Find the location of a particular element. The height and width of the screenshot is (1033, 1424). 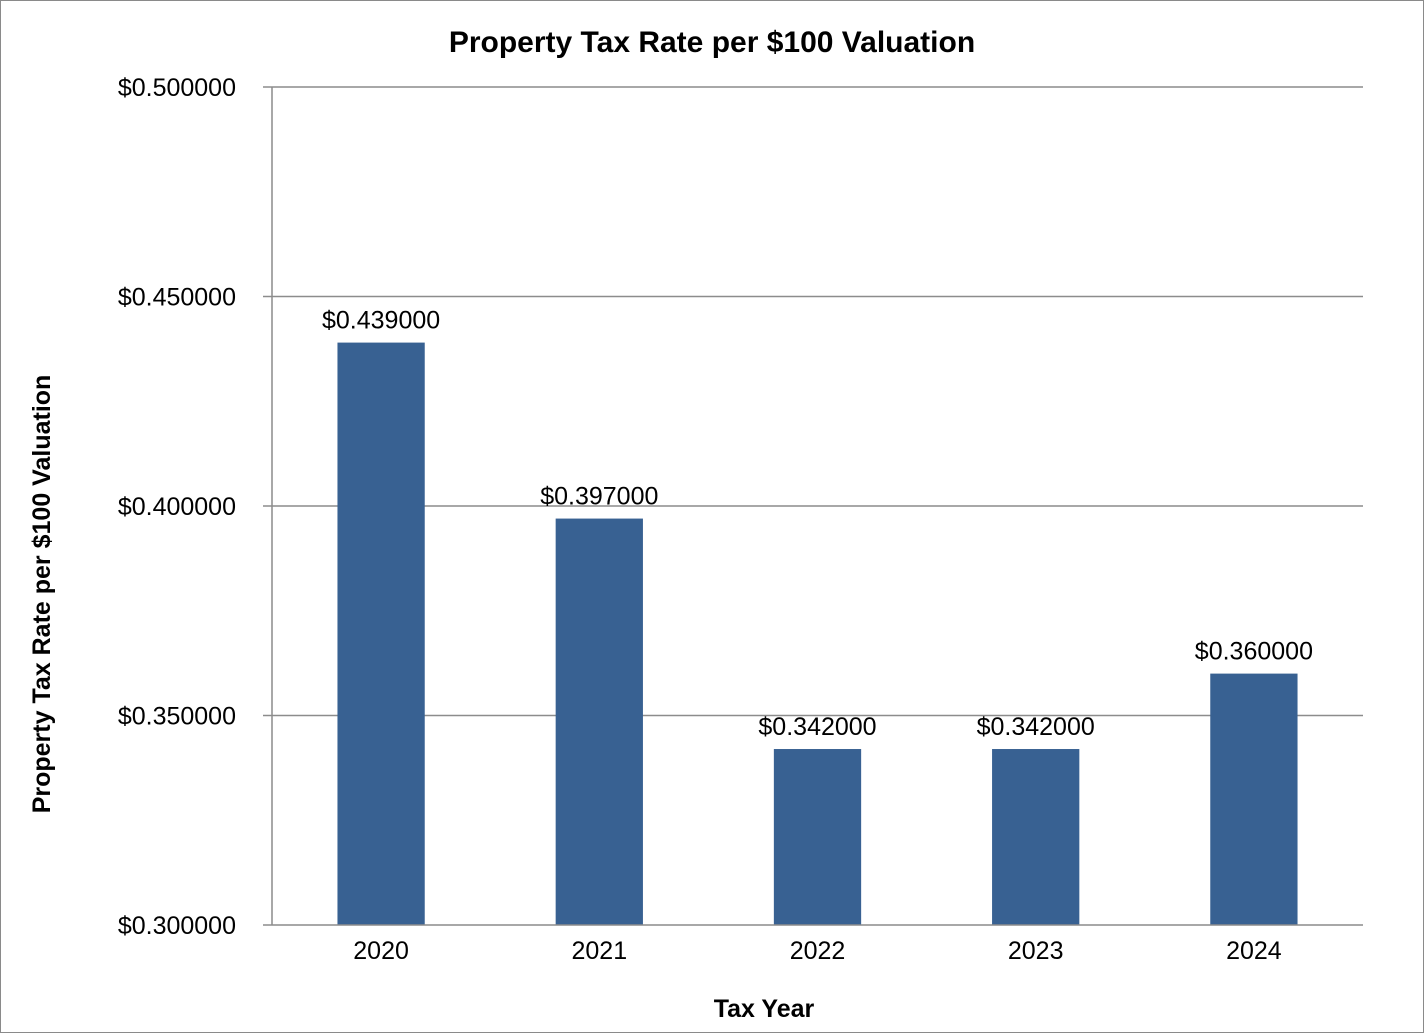

chart-title: Property Tax Rate per $100 Valuation is located at coordinates (712, 42).